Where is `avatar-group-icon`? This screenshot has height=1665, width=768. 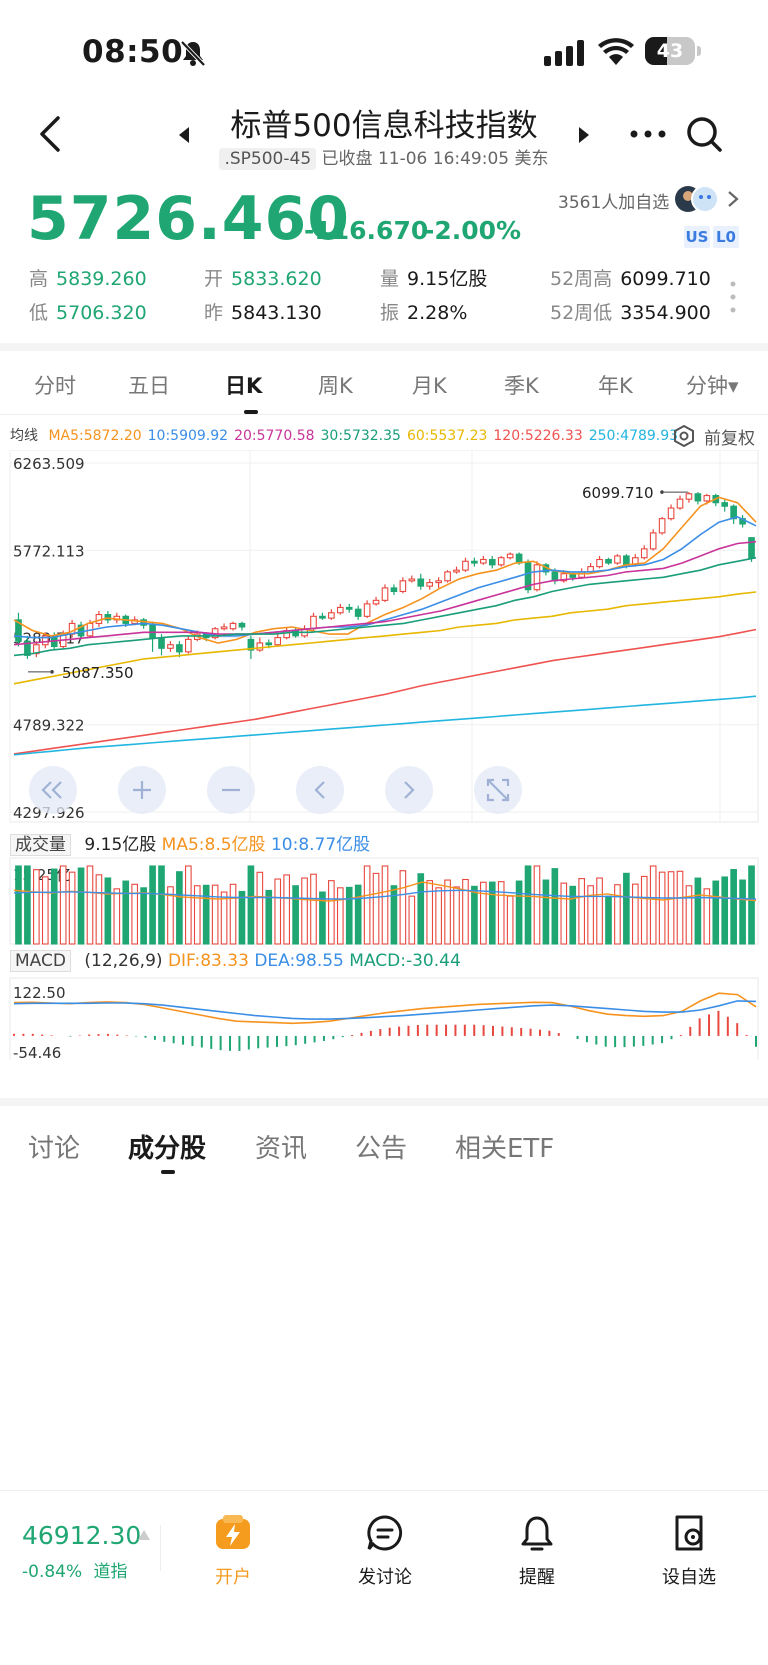 avatar-group-icon is located at coordinates (697, 199).